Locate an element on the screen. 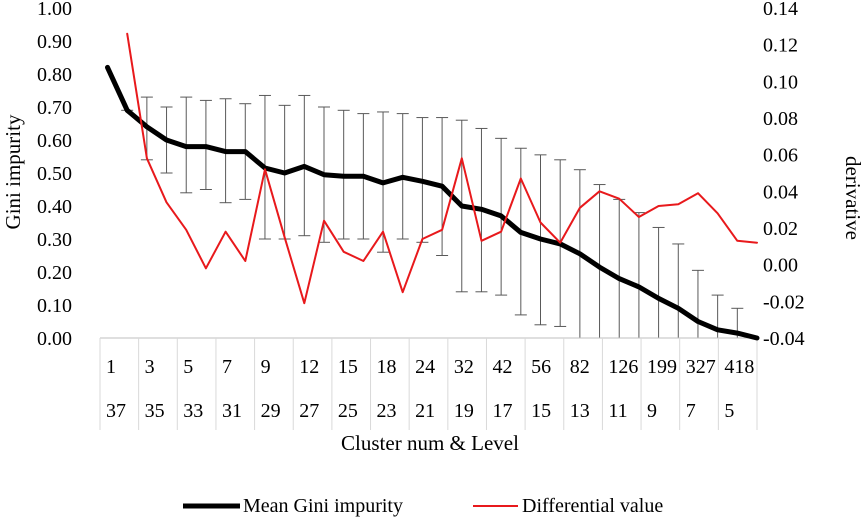  y-tick-label: 0.20 is located at coordinates (54, 273).